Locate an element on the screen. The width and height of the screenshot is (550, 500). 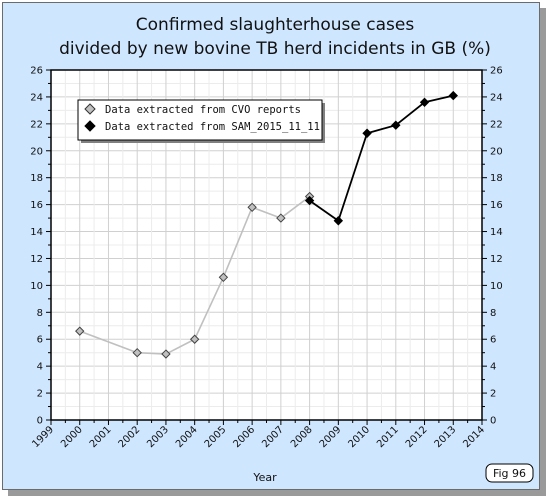
y-tick-label-right: 12 is located at coordinates (496, 259).